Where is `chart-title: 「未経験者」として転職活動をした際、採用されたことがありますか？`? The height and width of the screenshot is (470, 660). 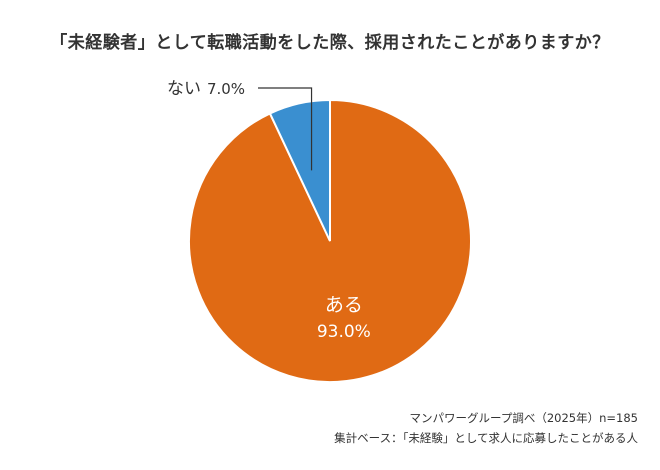
chart-title: 「未経験者」として転職活動をした際、採用されたことがありますか？ is located at coordinates (330, 43).